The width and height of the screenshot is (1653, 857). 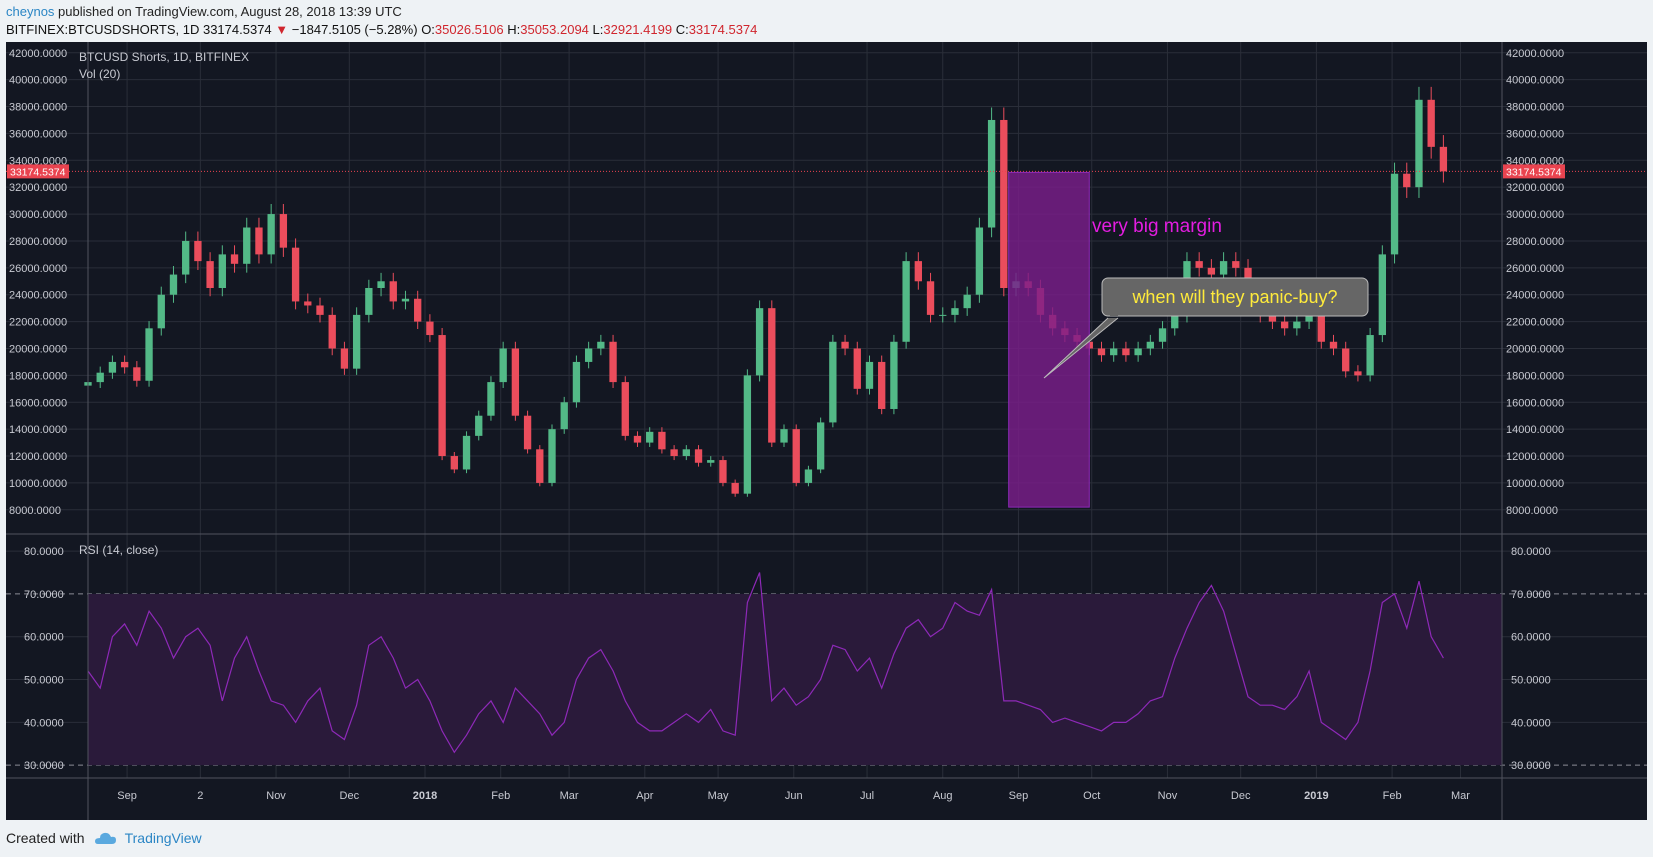 I want to click on y-tick-label-left: 8000.0000, so click(x=35, y=511).